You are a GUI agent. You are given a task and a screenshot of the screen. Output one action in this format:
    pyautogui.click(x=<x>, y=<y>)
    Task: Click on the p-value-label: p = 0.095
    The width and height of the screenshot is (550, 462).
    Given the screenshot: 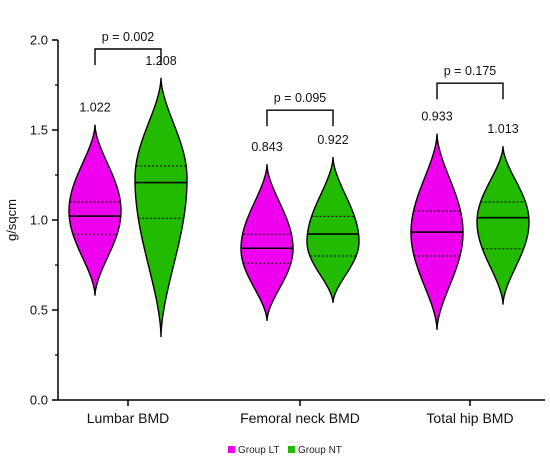 What is the action you would take?
    pyautogui.click(x=300, y=98)
    